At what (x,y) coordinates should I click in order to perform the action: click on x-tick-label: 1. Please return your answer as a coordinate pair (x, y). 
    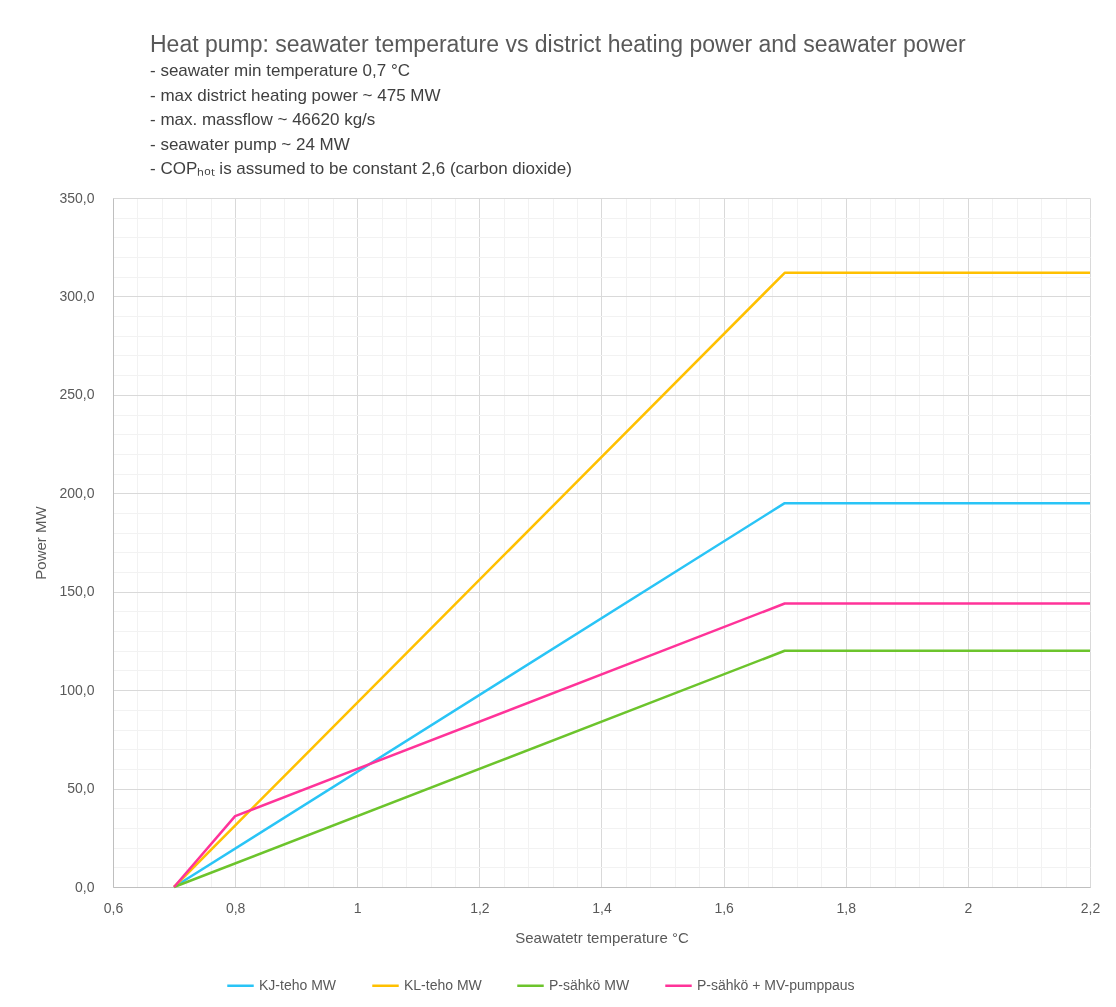
    Looking at the image, I should click on (357, 907).